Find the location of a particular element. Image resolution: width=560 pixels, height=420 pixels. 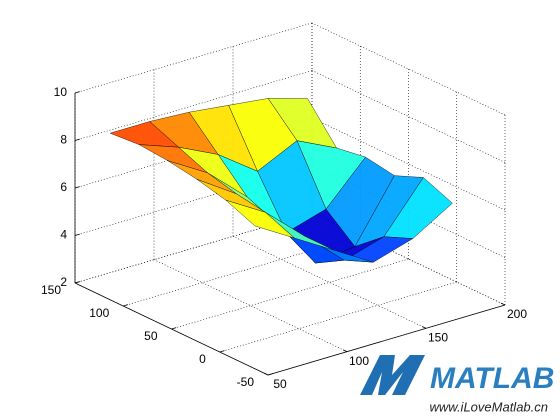

z-tick-label: 2 is located at coordinates (63, 282).